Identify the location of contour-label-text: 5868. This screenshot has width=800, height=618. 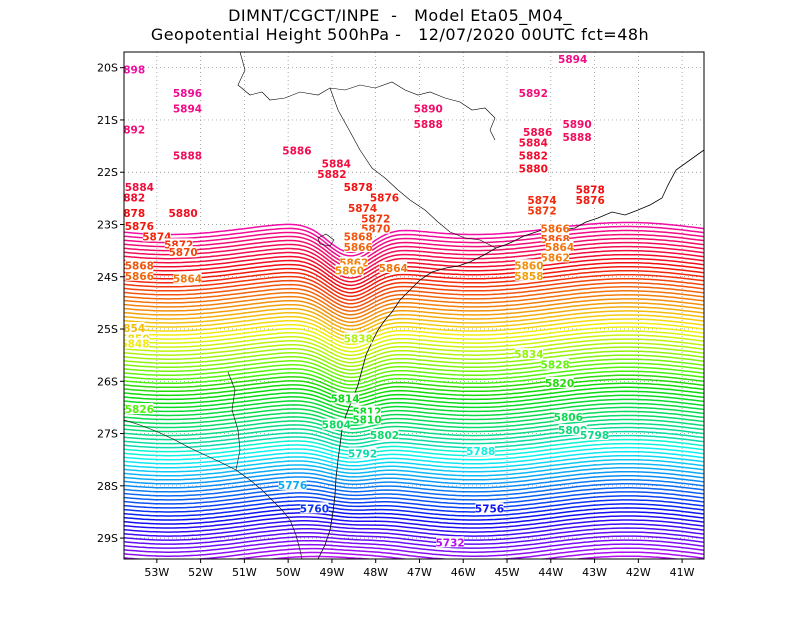
(358, 238).